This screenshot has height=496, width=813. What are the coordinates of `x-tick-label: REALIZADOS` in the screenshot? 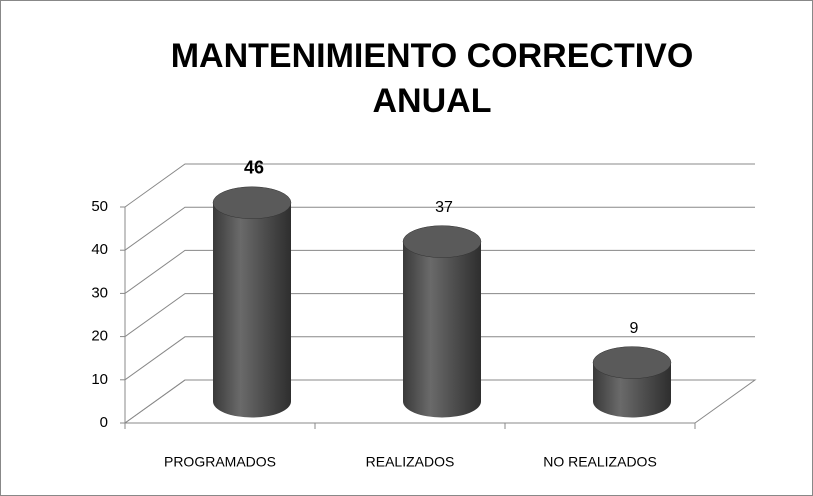 It's located at (410, 462).